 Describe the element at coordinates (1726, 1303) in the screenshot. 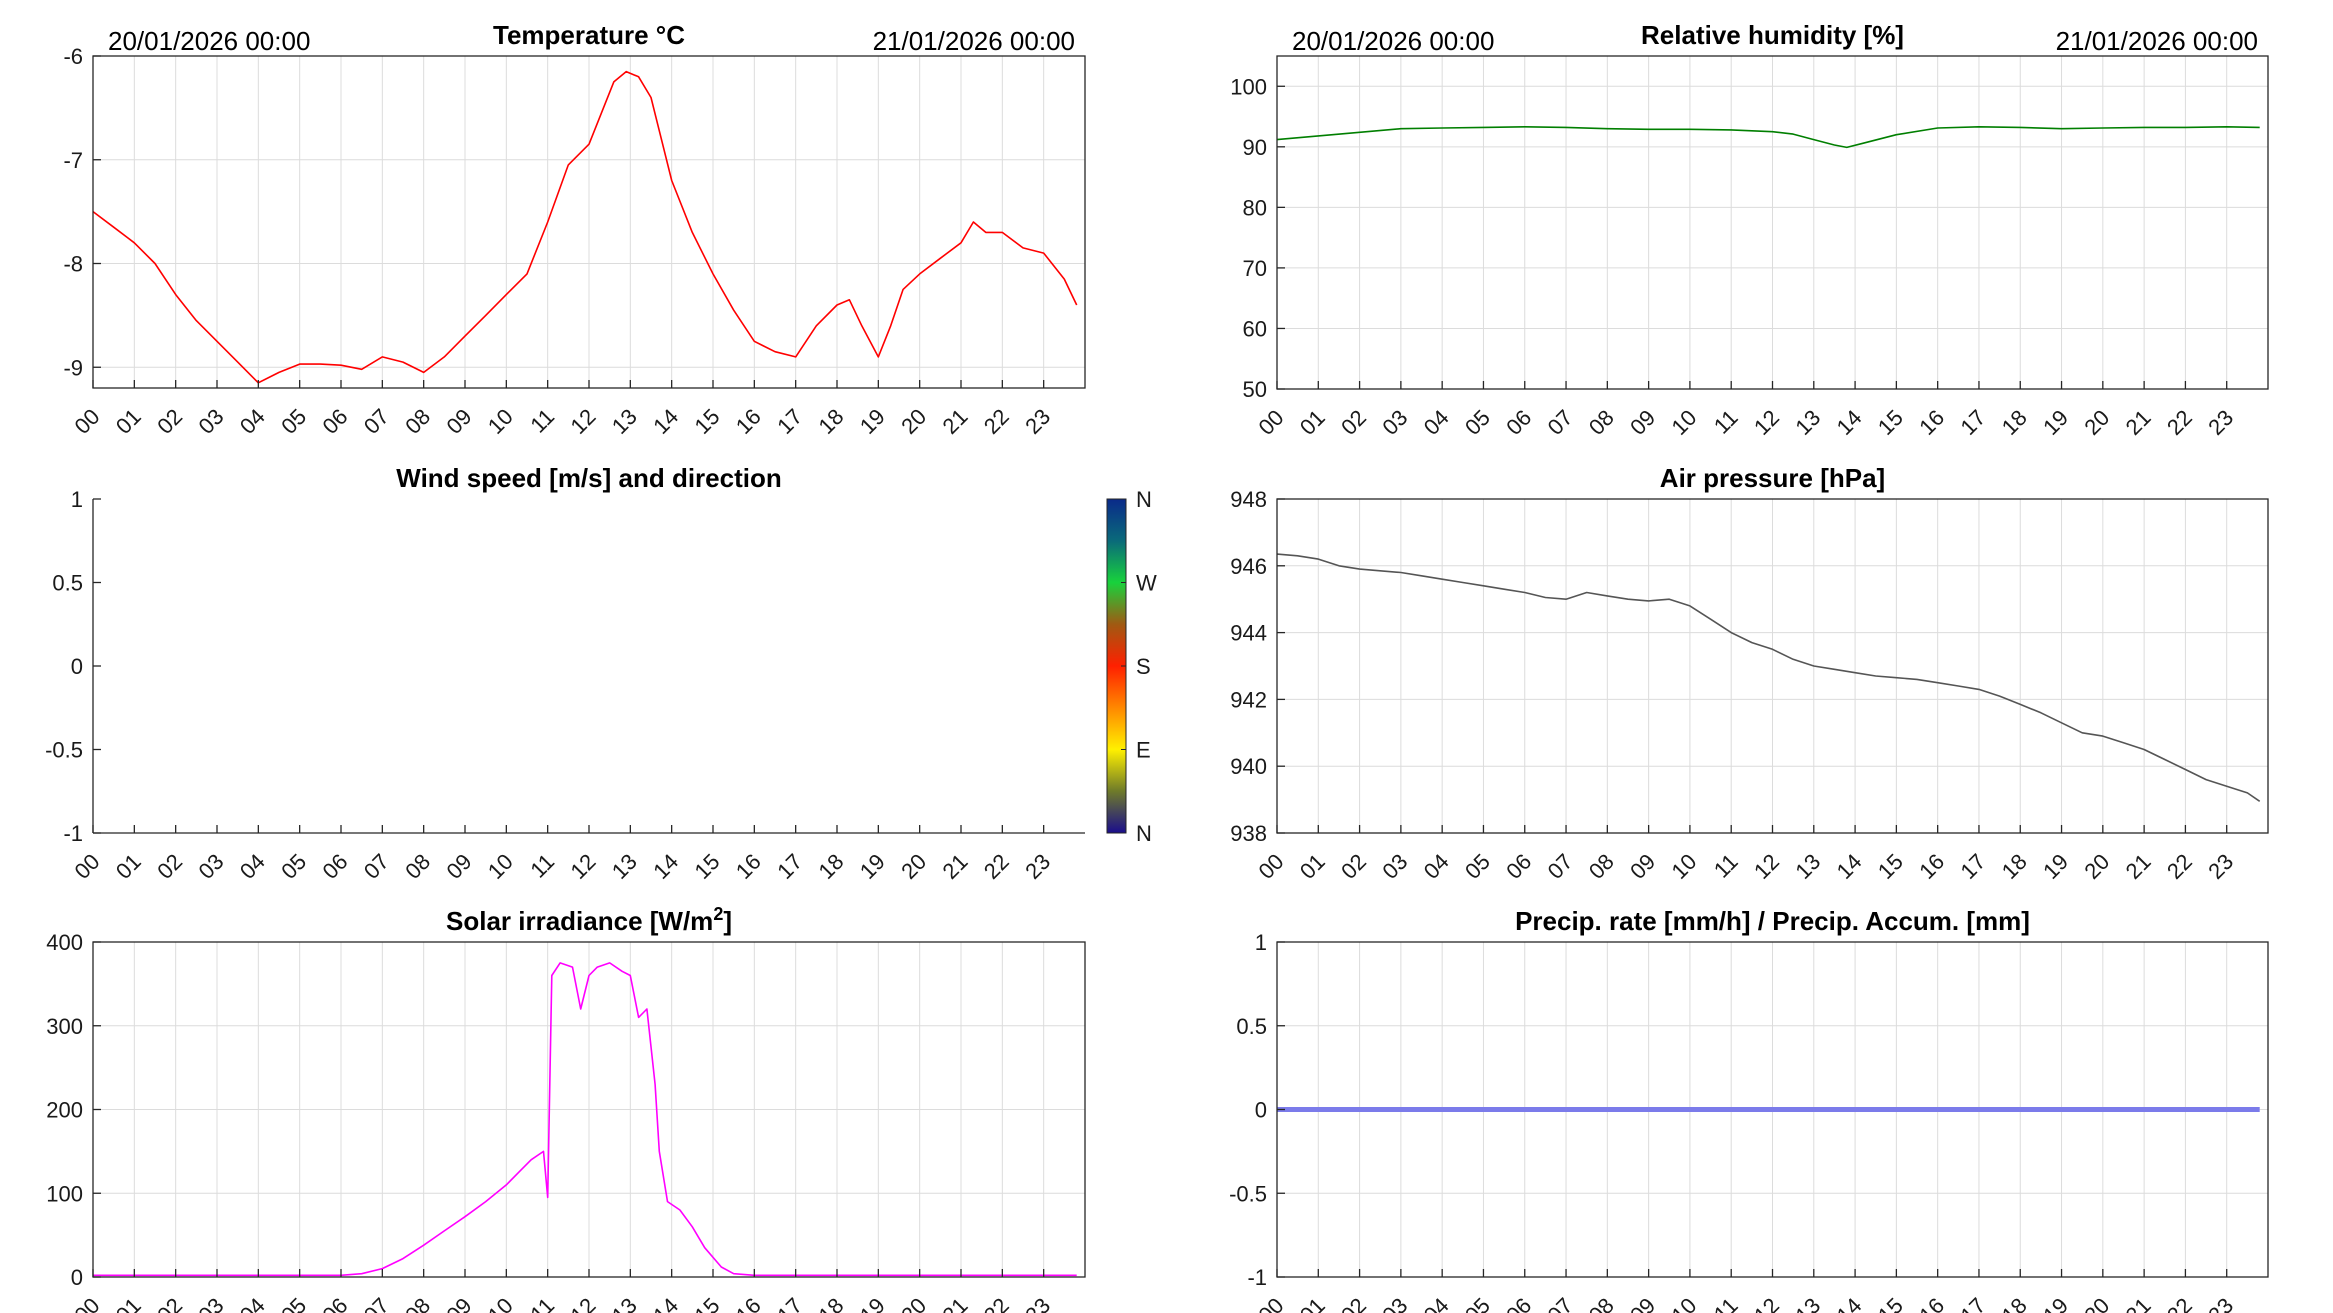

I see `x-tick-label: 11` at that location.